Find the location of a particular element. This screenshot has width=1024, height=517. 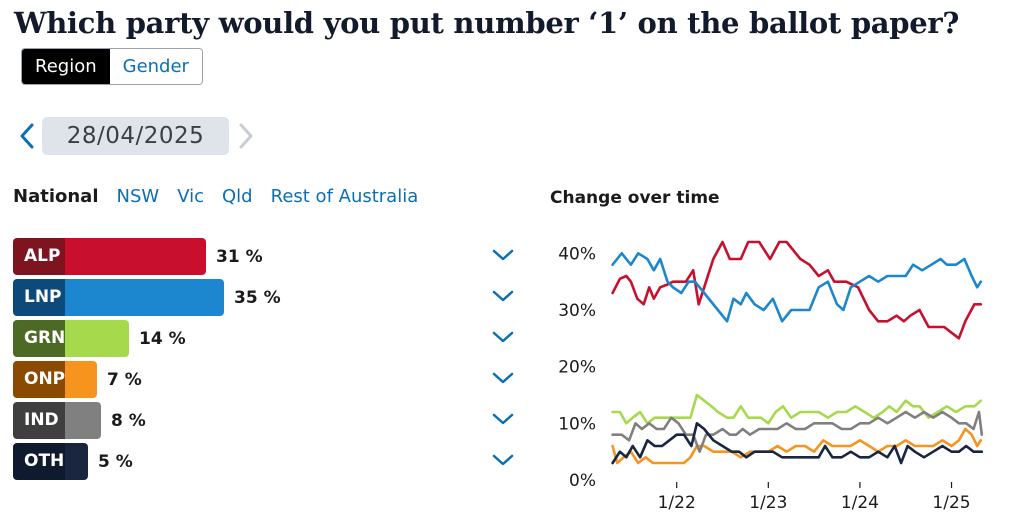

party-row-alp: ALP 31 % is located at coordinates (138, 256).